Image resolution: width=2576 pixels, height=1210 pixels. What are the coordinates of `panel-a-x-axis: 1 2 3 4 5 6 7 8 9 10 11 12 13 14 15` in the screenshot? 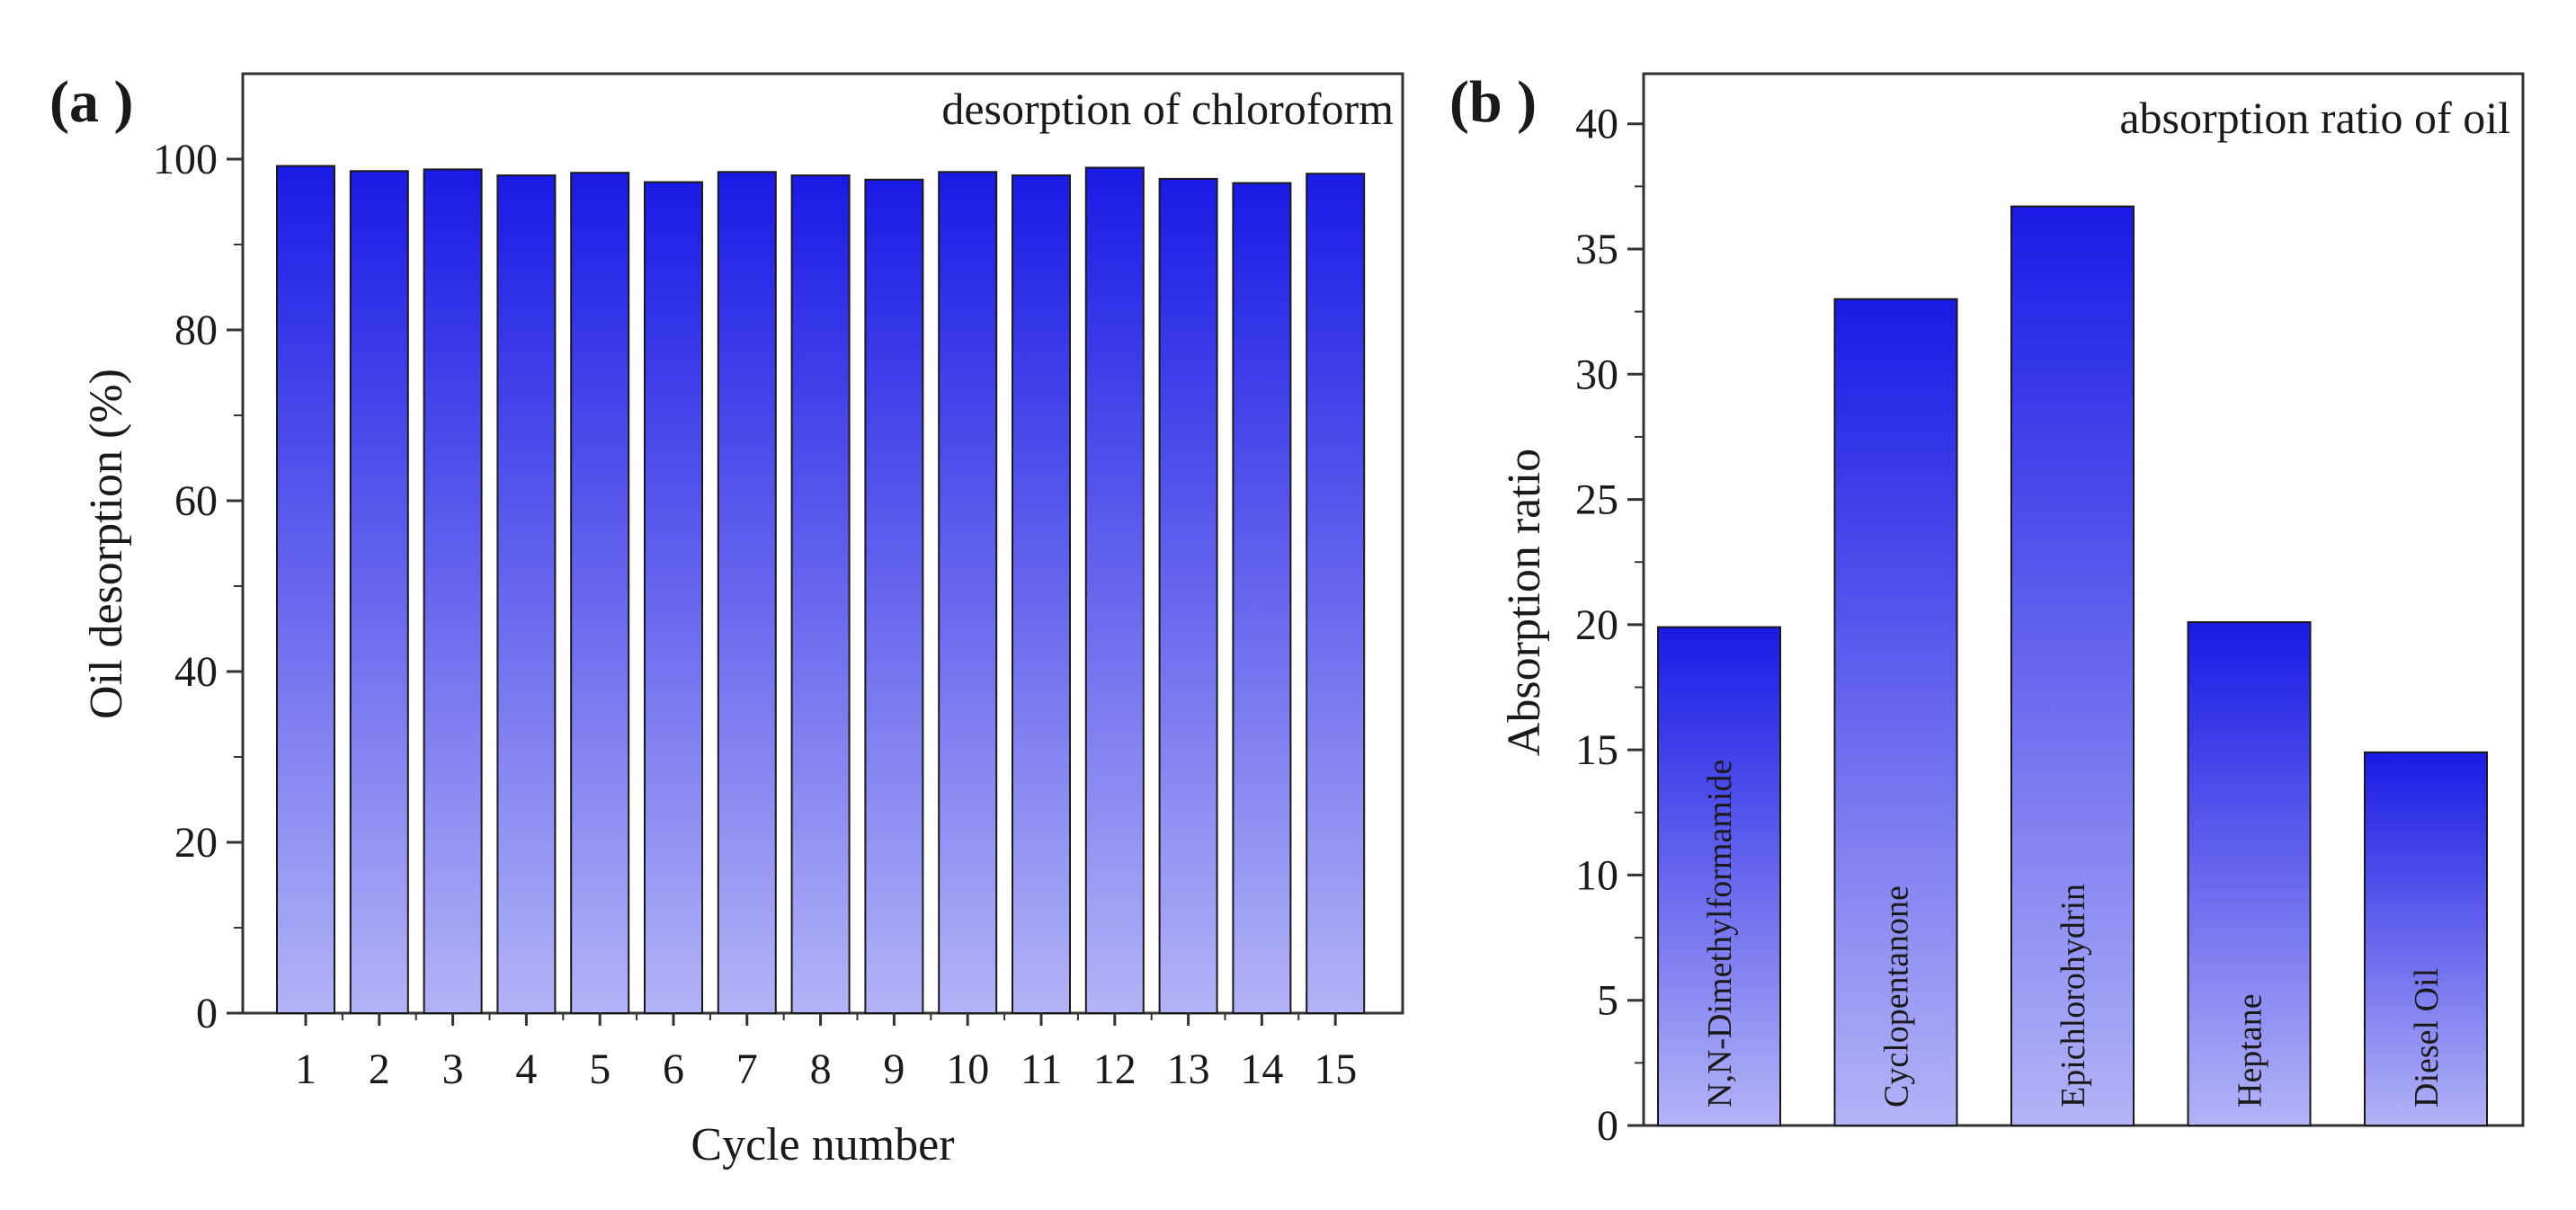 It's located at (826, 1053).